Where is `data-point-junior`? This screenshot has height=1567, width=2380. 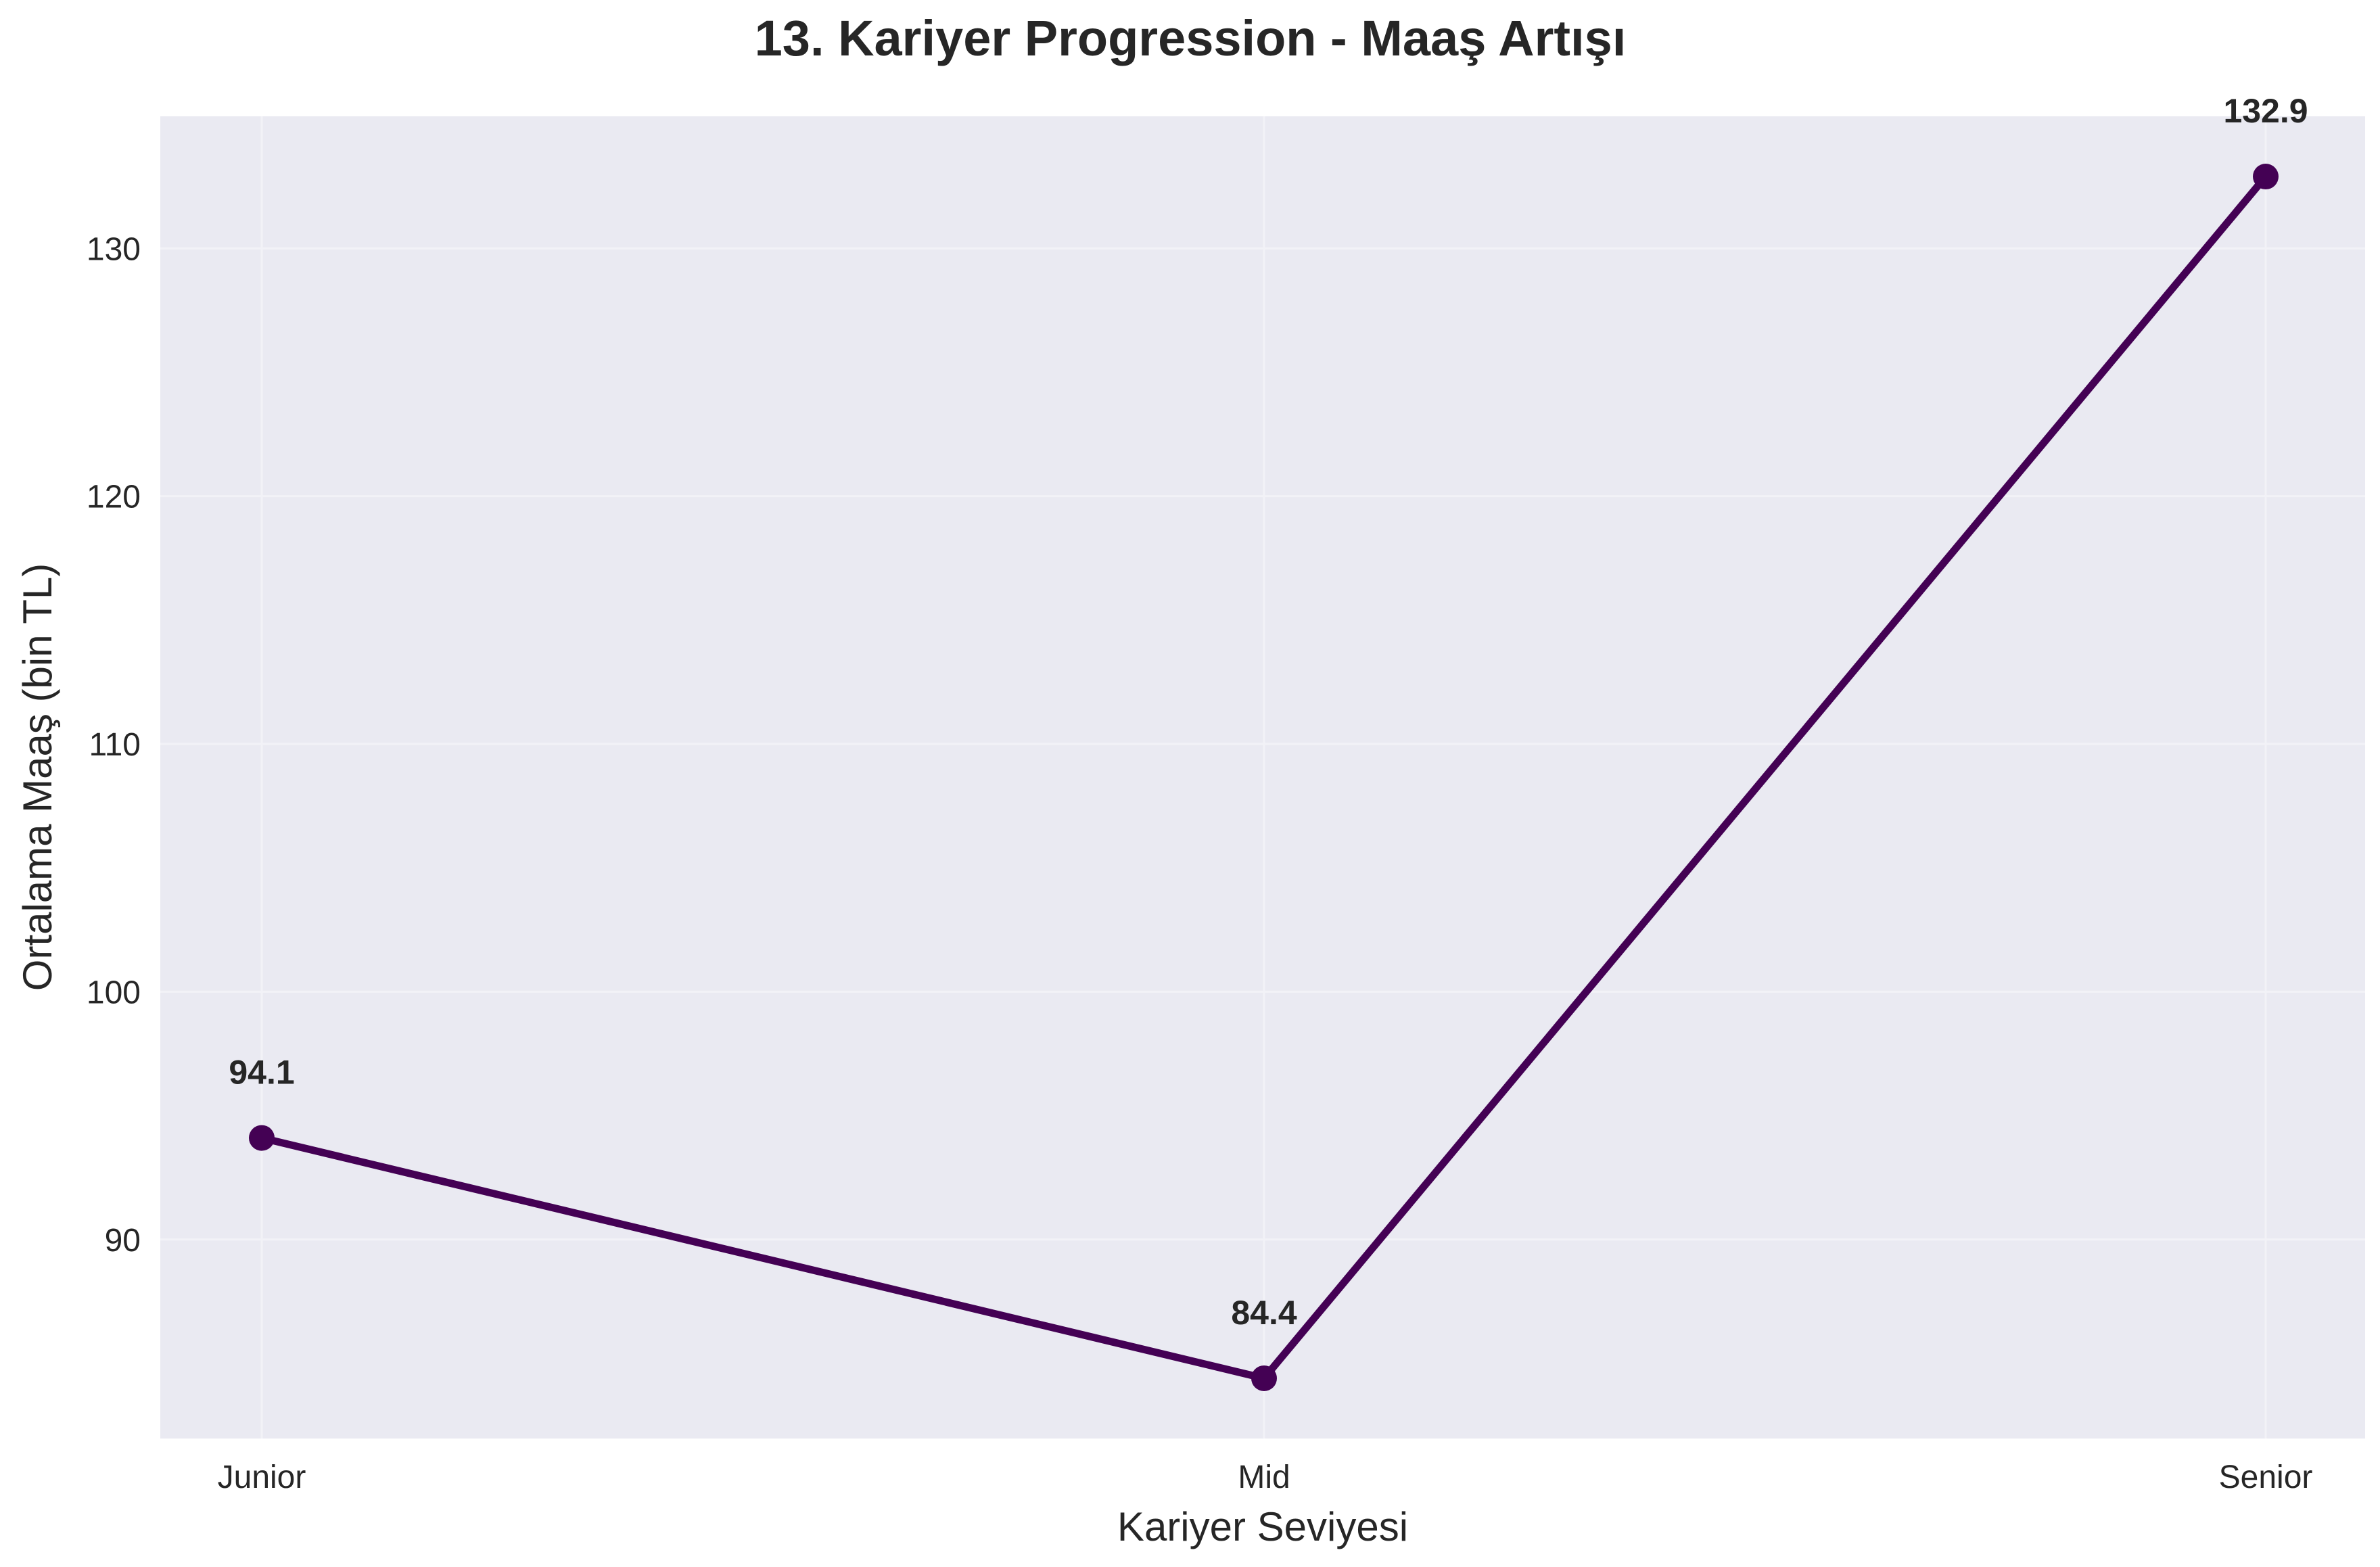
data-point-junior is located at coordinates (262, 1138).